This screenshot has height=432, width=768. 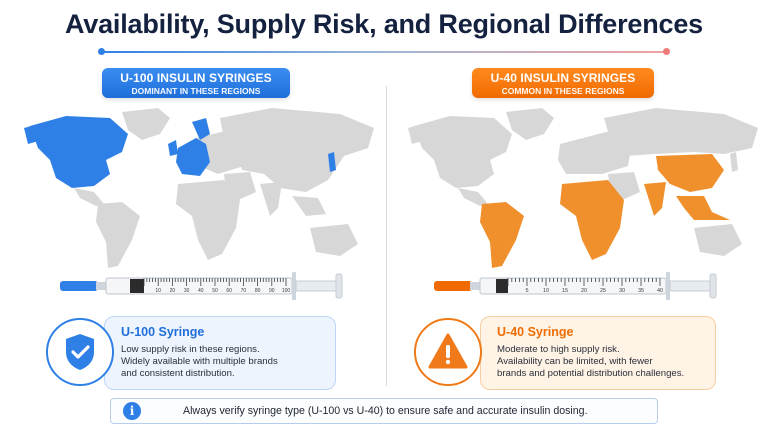 What do you see at coordinates (272, 291) in the screenshot?
I see `syringe-scale-label: 90` at bounding box center [272, 291].